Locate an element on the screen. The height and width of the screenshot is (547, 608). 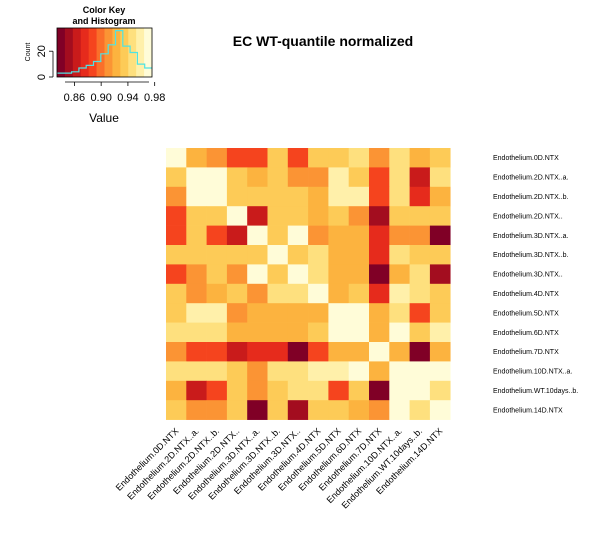
row-label: Endothelium.5D.NTX is located at coordinates (526, 313).